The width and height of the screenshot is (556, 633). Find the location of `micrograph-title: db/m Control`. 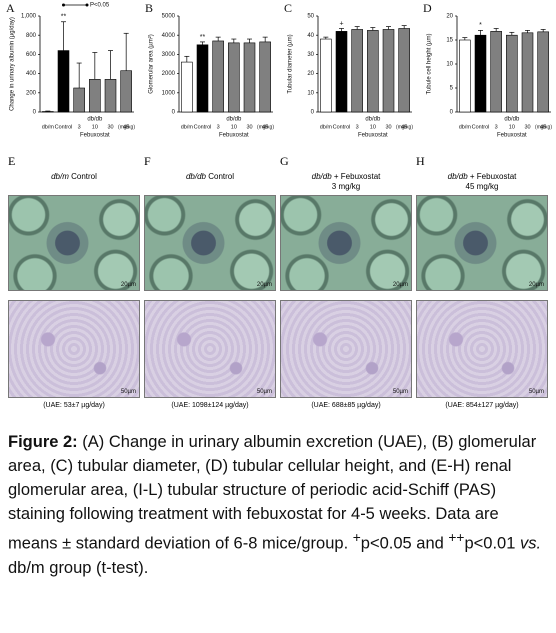

micrograph-title: db/m Control is located at coordinates (74, 177).